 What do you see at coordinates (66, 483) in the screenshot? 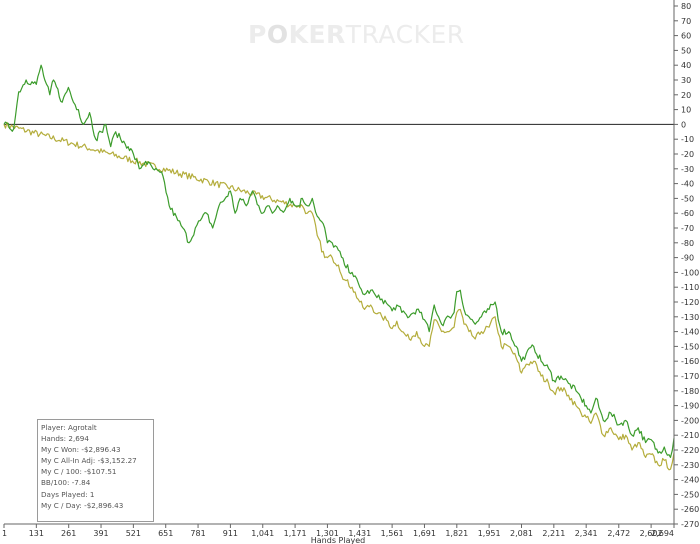
I see `stats-row: BB/100: -7.84` at bounding box center [66, 483].